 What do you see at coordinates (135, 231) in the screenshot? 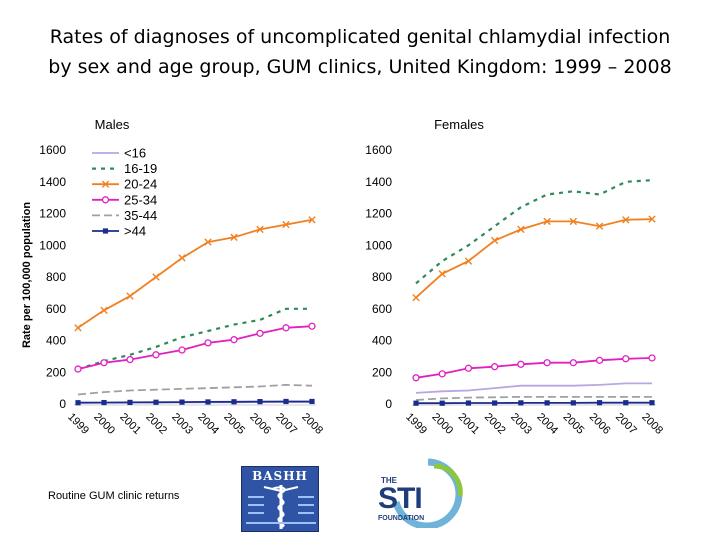
I see `legend-label: >44` at bounding box center [135, 231].